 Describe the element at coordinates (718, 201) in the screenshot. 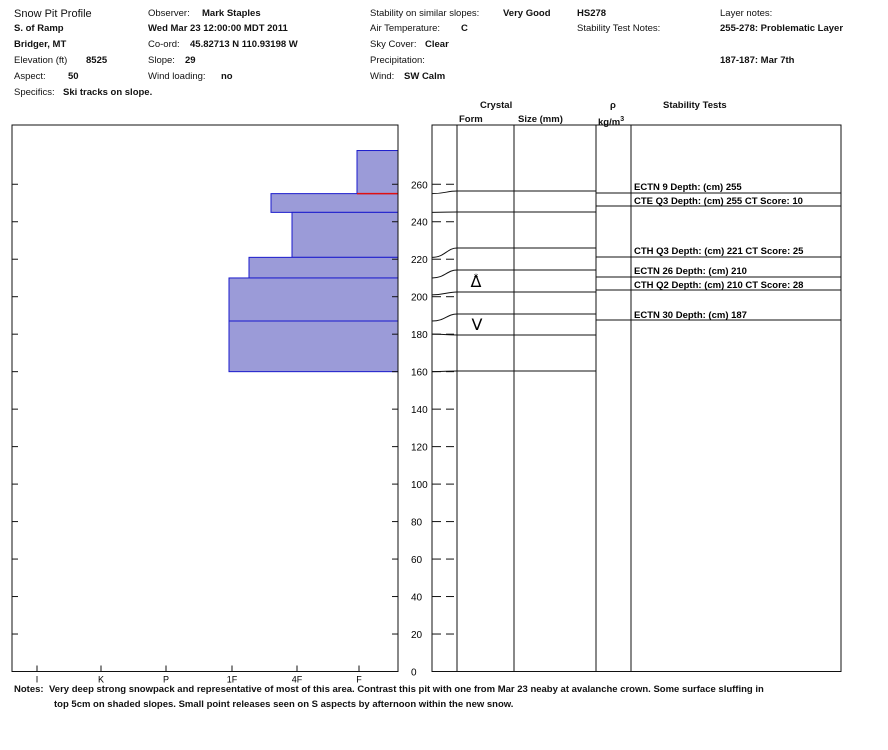

I see `stability-test-1: CTE Q3 Depth: (cm) 255 CT Score: 10` at that location.